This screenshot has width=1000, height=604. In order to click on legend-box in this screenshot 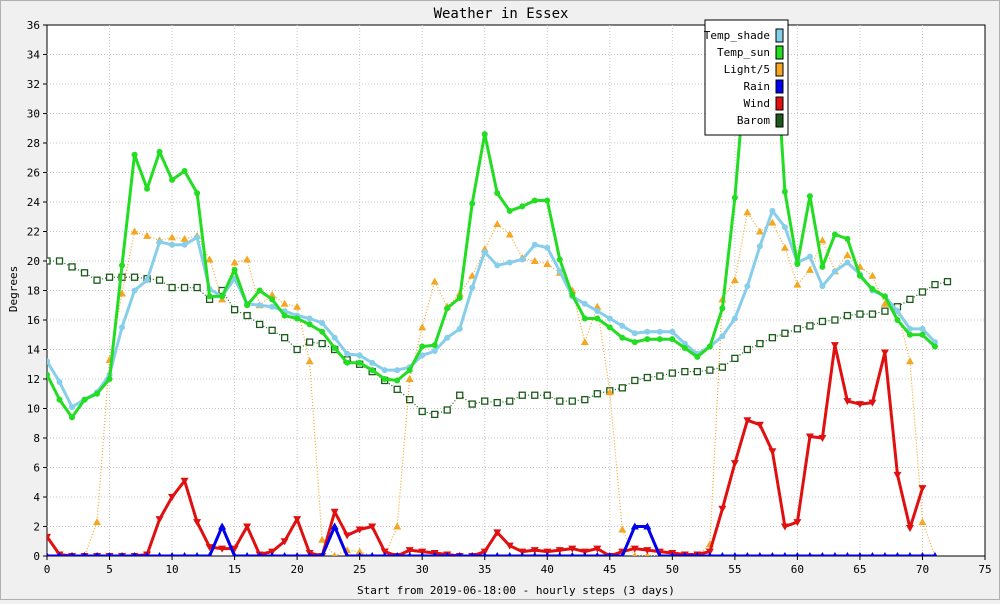, I will do `click(746, 77)`.